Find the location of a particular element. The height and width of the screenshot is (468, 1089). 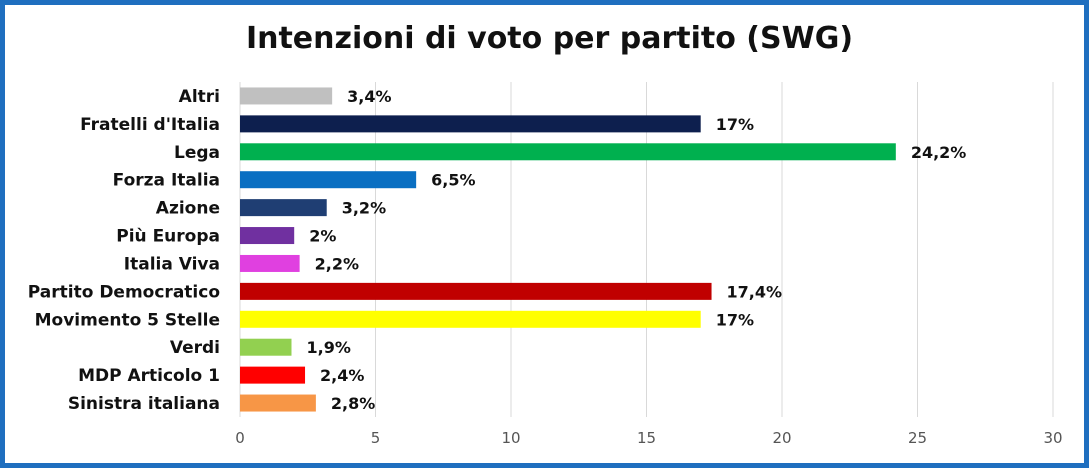

category-label-3: Forza Italia is located at coordinates (166, 181).